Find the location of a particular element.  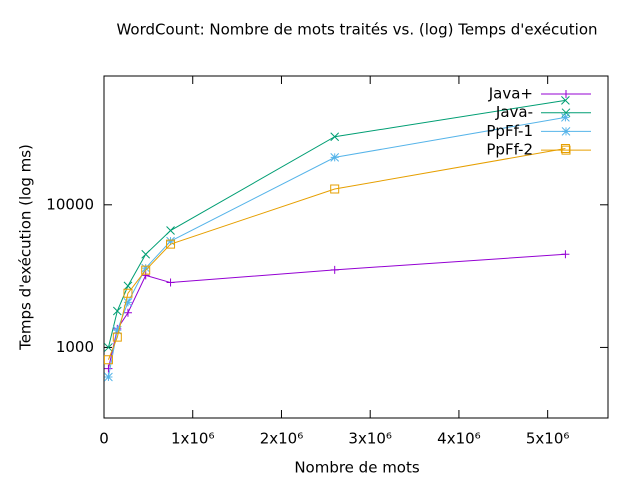

x-tick-label: 5x10⁶ is located at coordinates (548, 439).